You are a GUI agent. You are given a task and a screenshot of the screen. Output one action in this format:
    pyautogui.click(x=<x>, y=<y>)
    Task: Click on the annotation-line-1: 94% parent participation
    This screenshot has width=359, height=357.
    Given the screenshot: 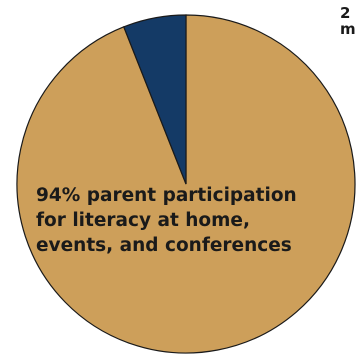 What is the action you would take?
    pyautogui.click(x=166, y=195)
    